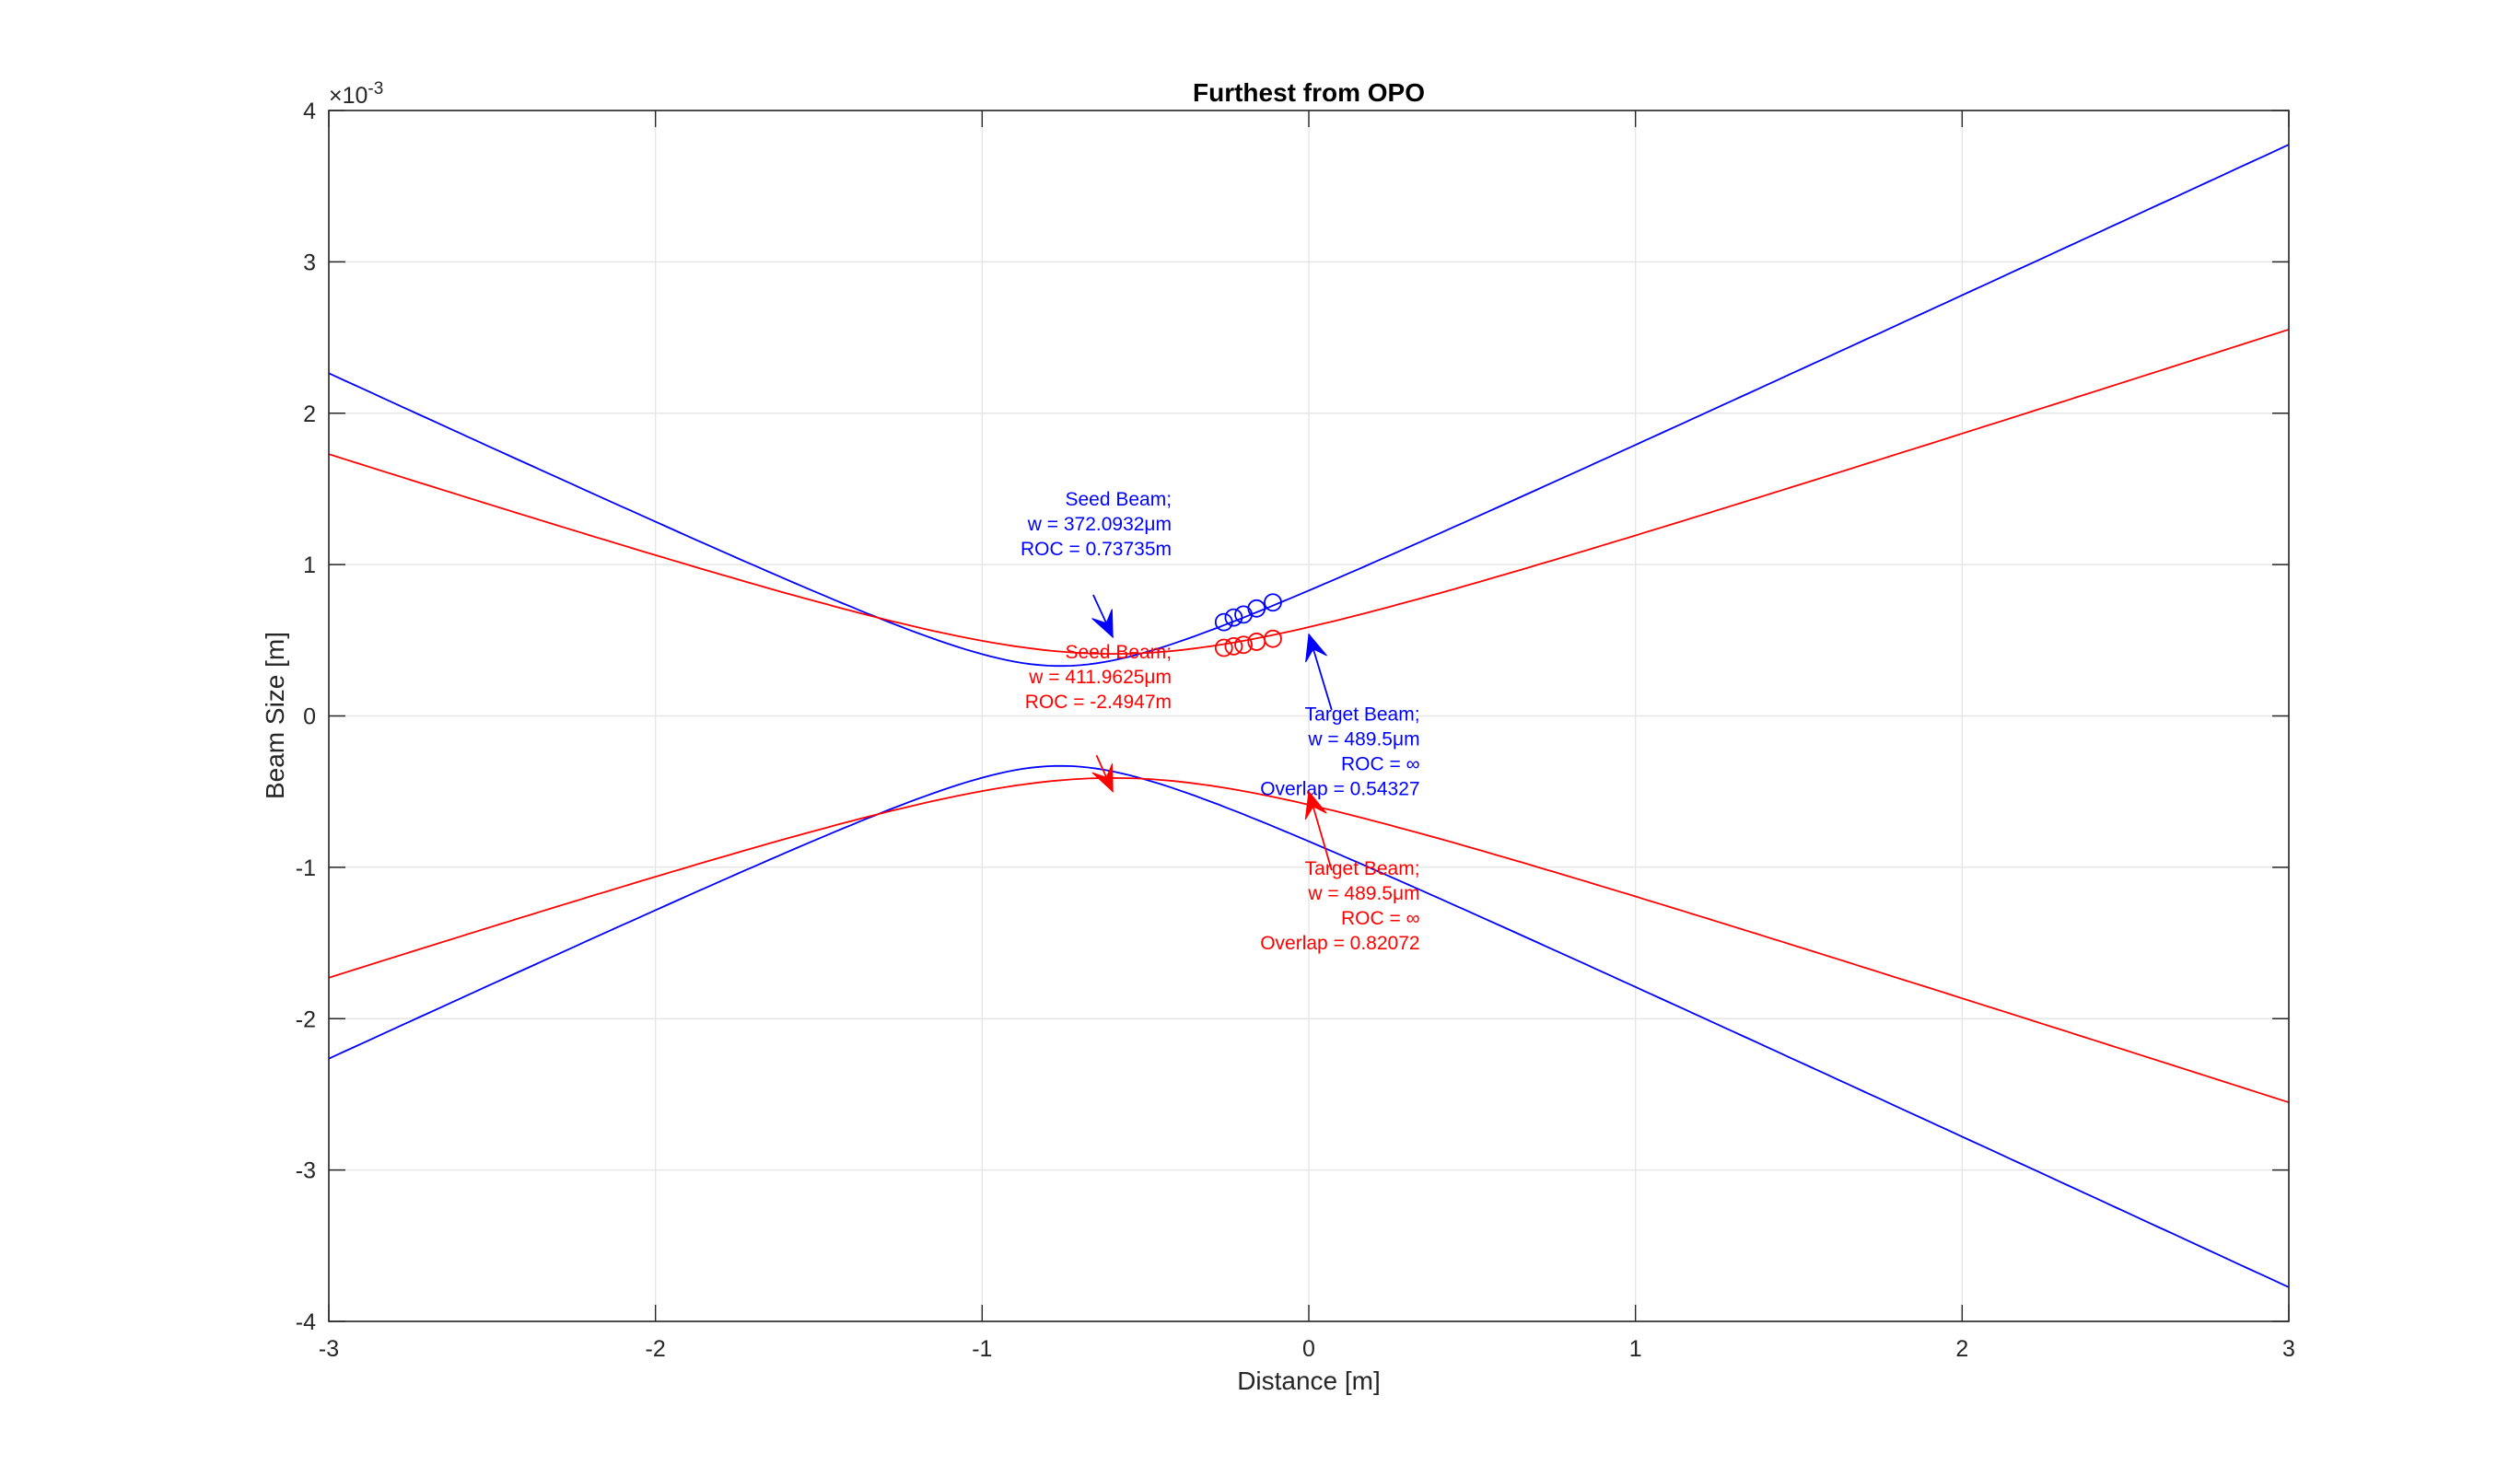  Describe the element at coordinates (1100, 677) in the screenshot. I see `annotation-1-line: w = 411.9625μm` at that location.